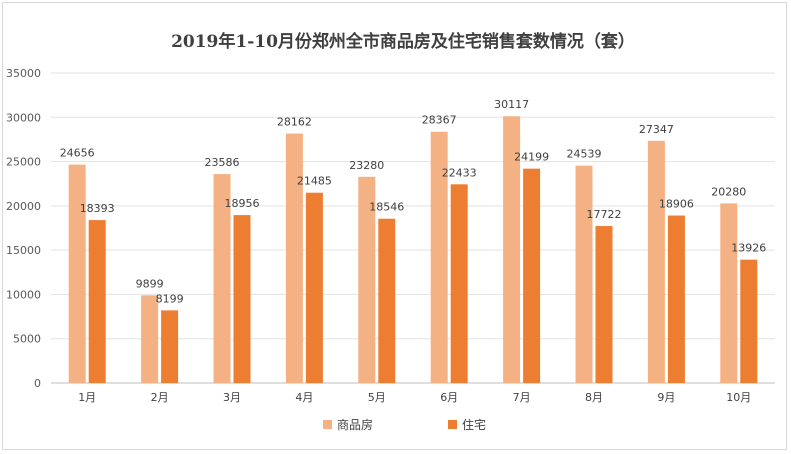  Describe the element at coordinates (160, 397) in the screenshot. I see `x-tick-label: 2月` at that location.